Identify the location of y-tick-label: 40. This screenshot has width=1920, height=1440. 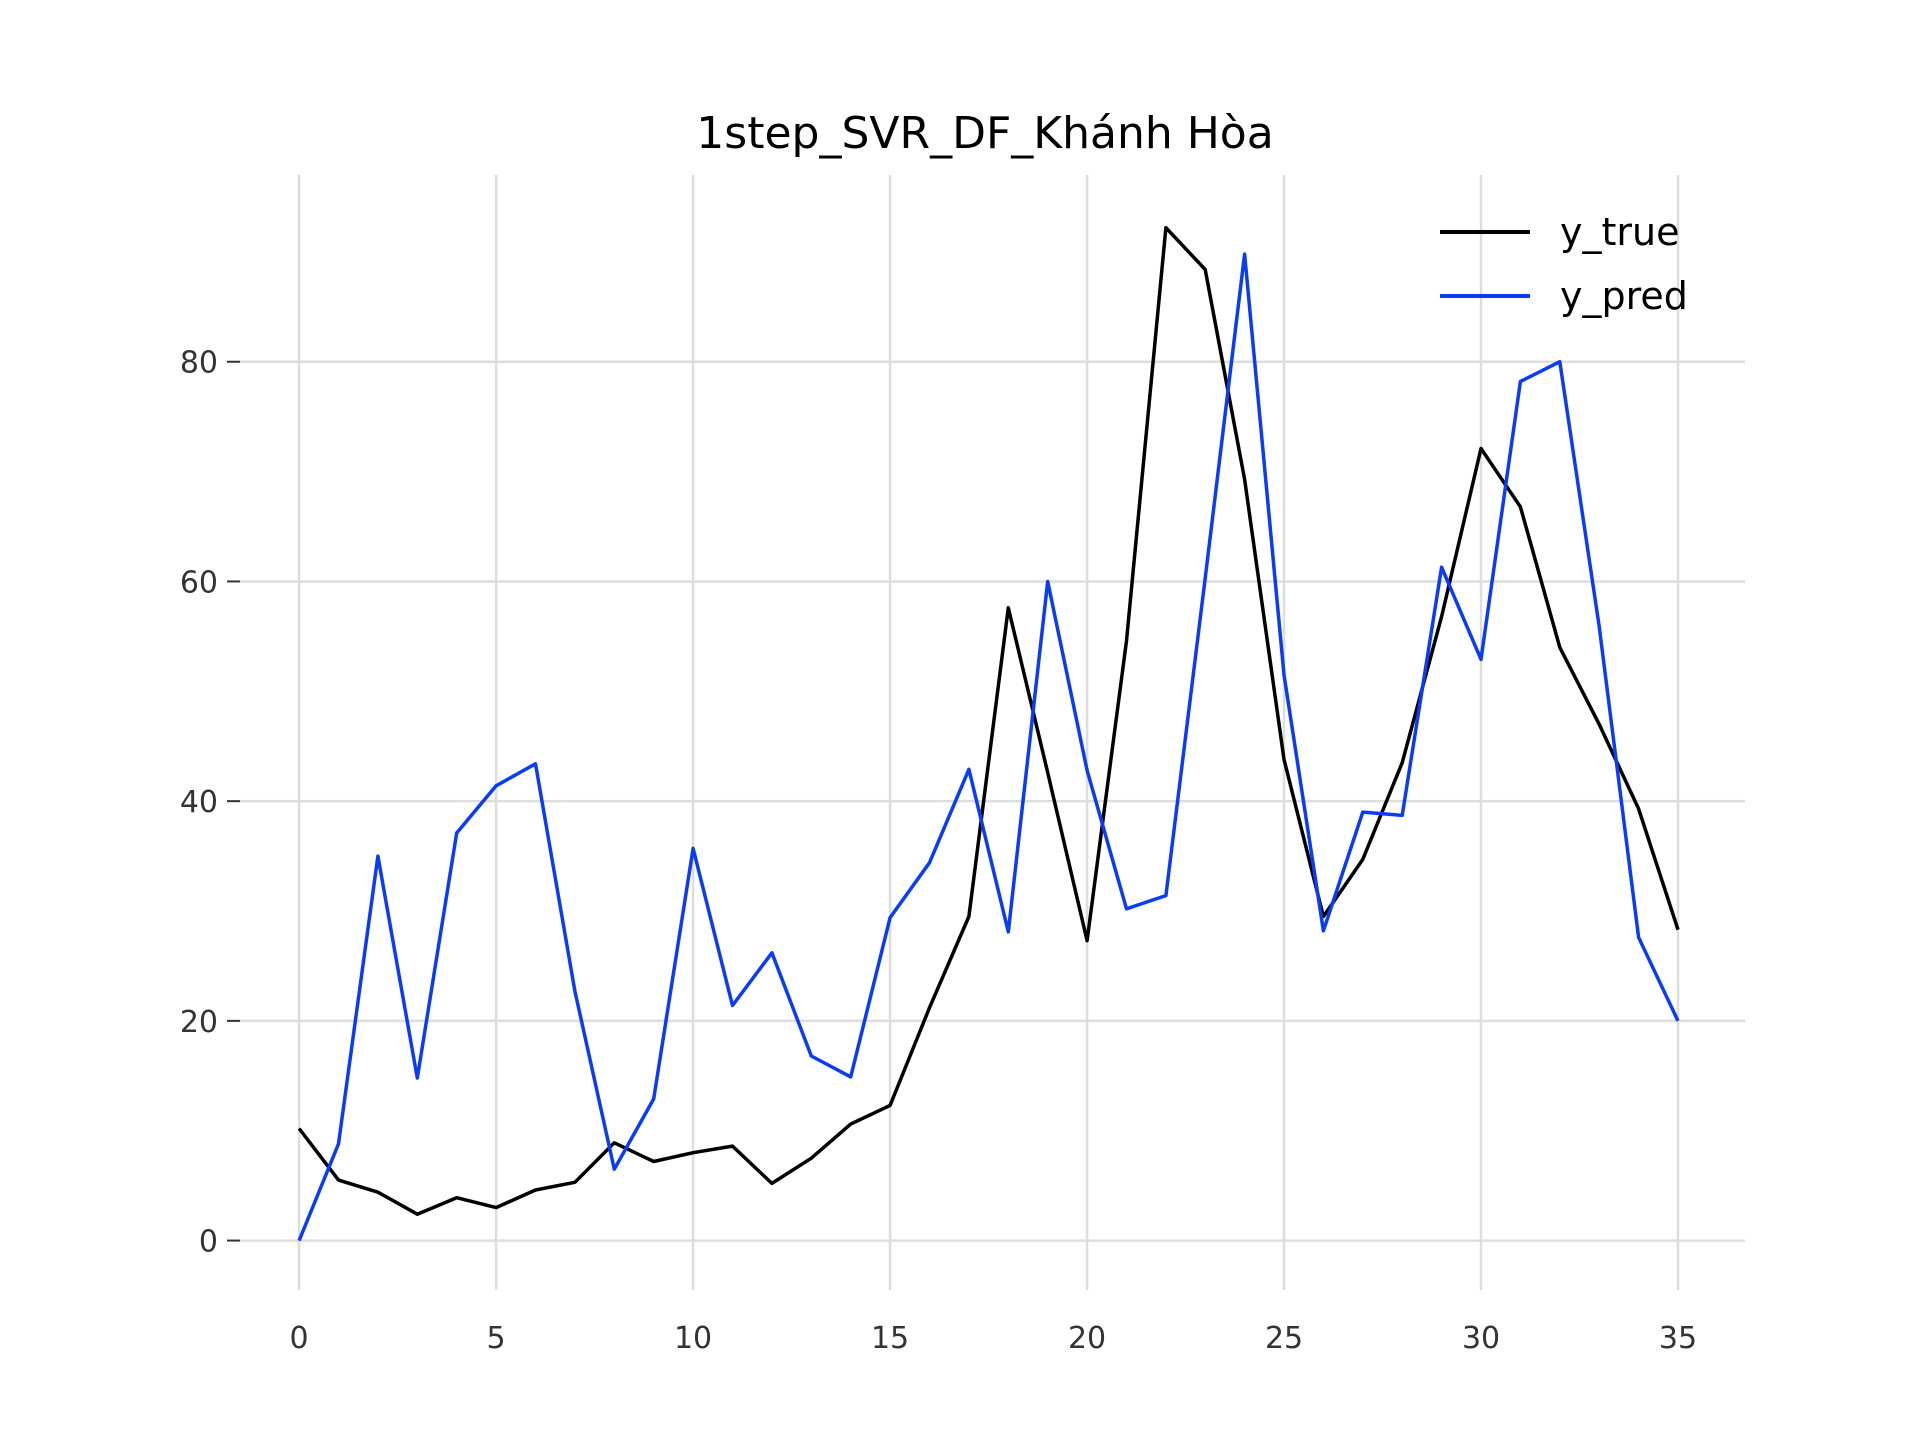
(199, 802).